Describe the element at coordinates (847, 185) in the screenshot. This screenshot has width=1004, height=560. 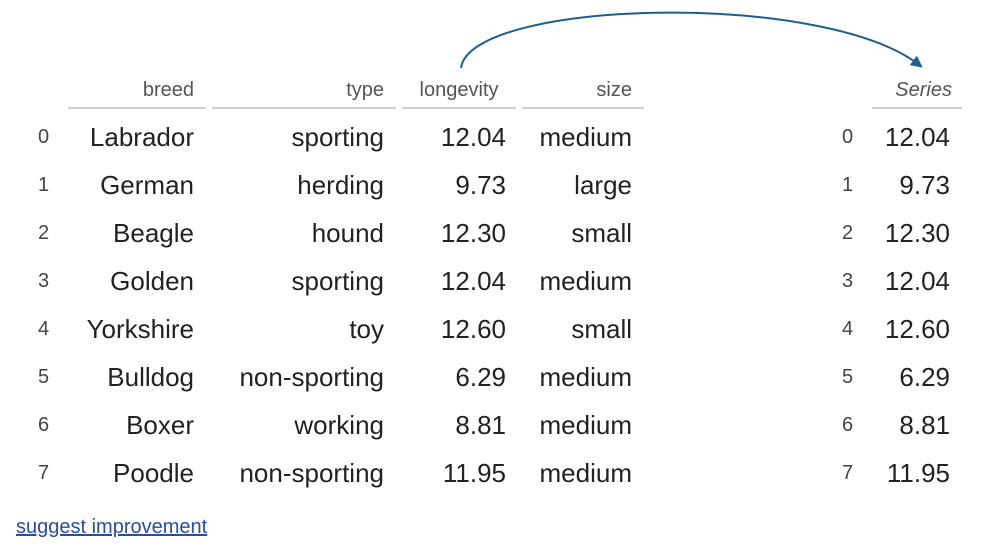
I see `series-index: 1` at that location.